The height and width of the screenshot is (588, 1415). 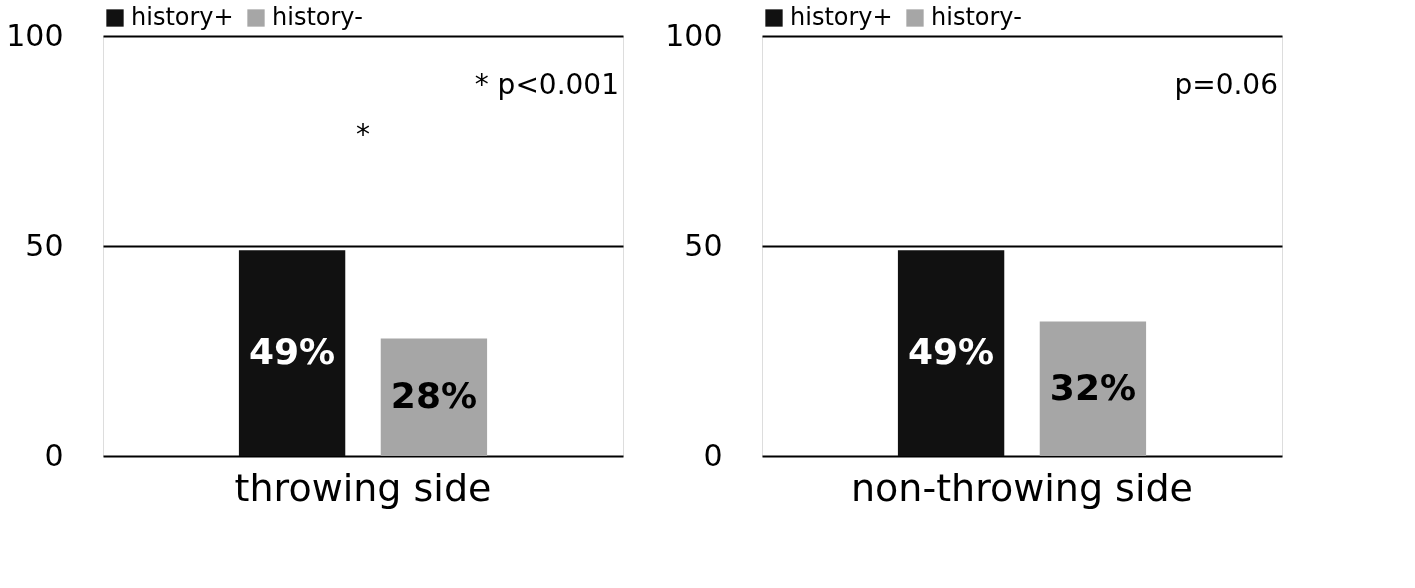 What do you see at coordinates (433, 396) in the screenshot?
I see `data-label: 28%` at bounding box center [433, 396].